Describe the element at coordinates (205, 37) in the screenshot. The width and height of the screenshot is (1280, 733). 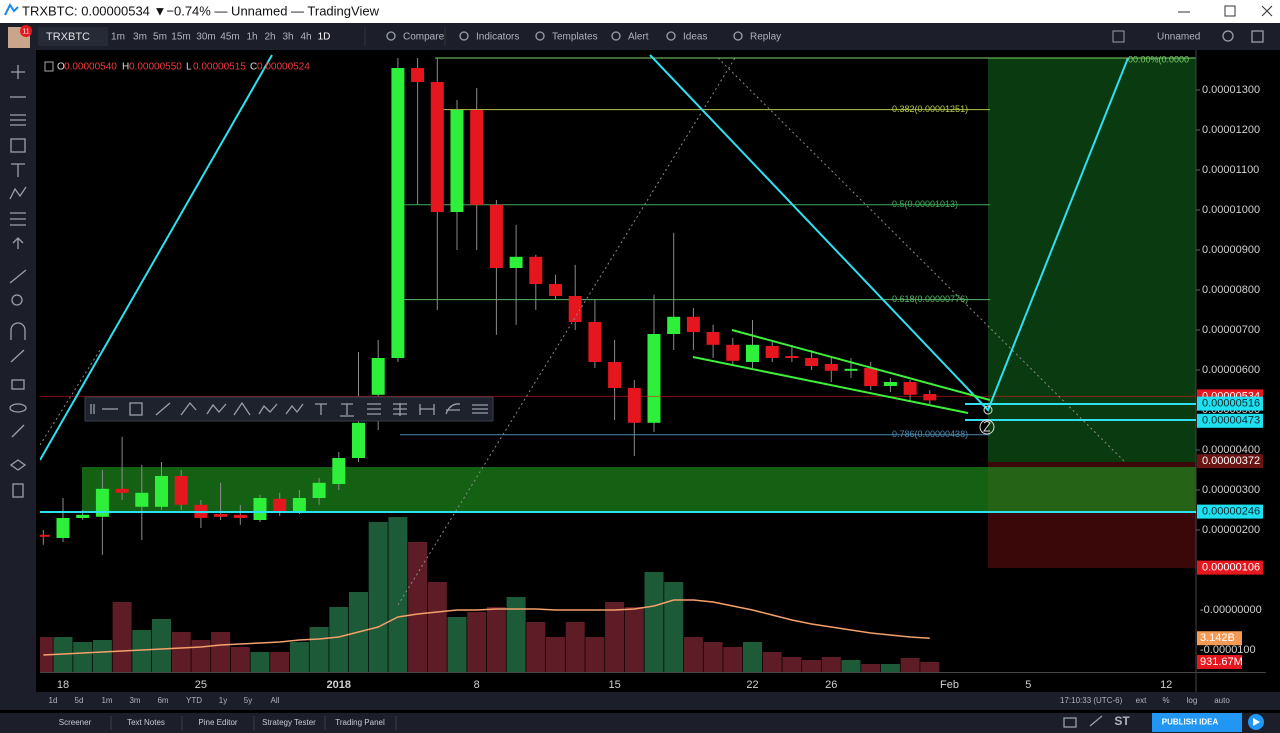
I see `interval: 30m` at that location.